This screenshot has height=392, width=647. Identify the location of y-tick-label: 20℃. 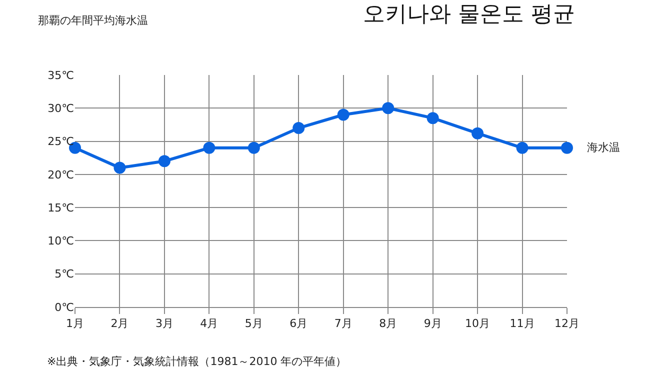
(61, 175).